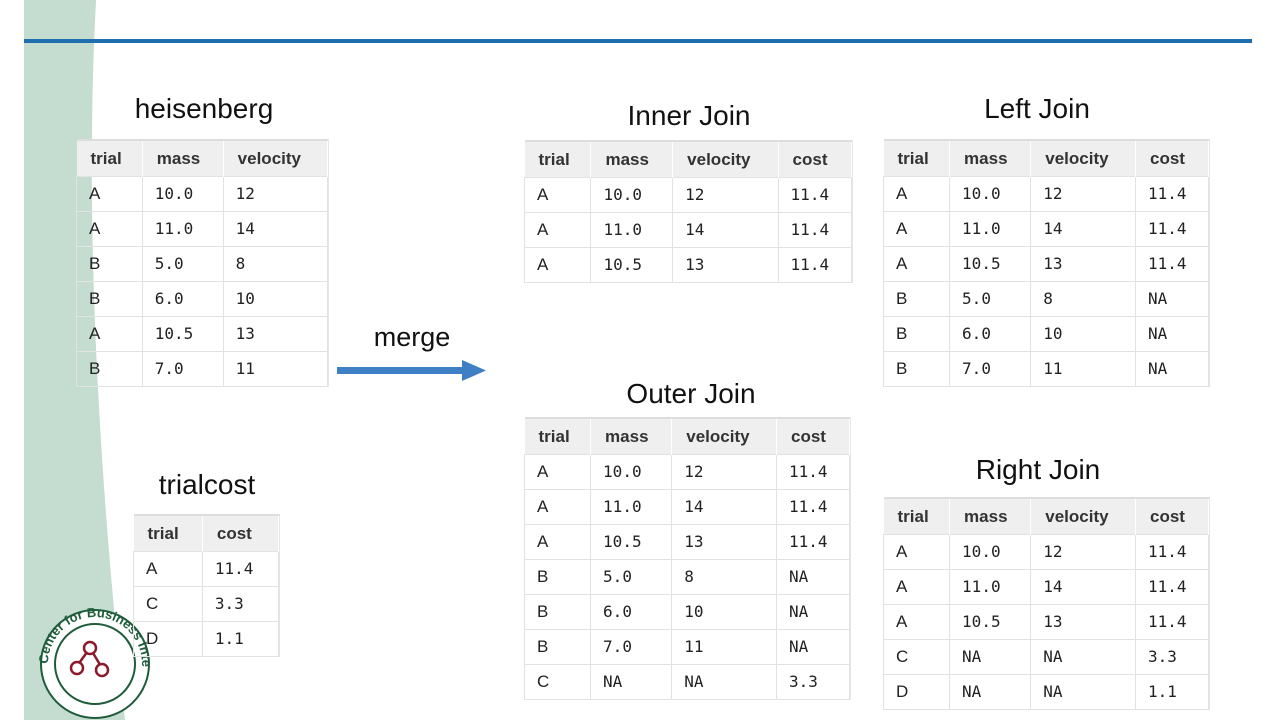  Describe the element at coordinates (411, 370) in the screenshot. I see `merge-arrow-icon` at that location.